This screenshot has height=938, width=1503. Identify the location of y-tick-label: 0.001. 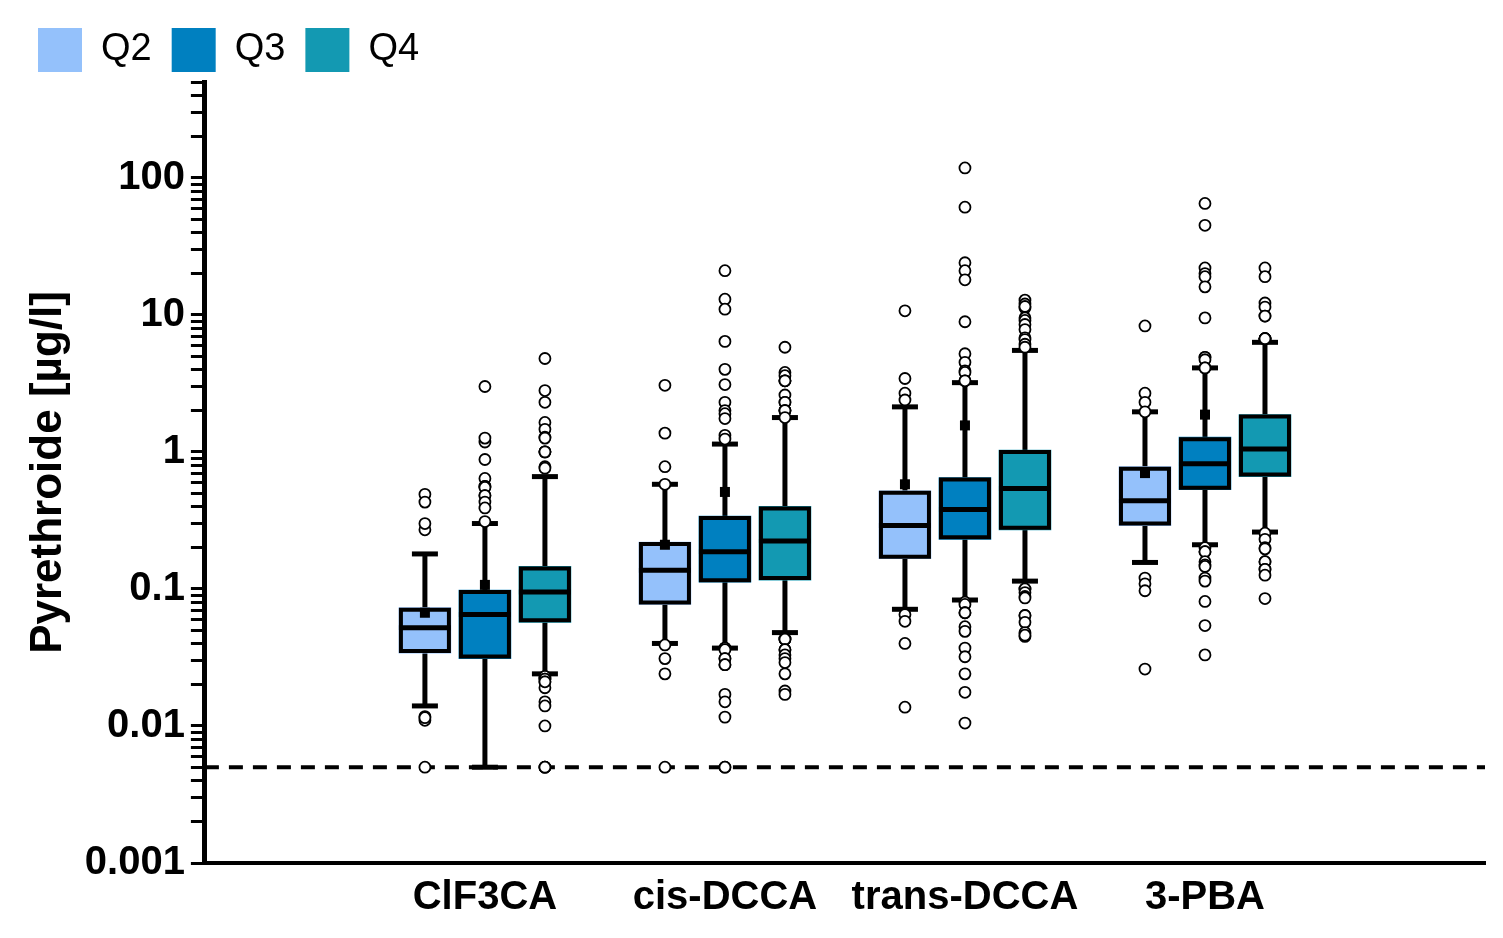
(134, 860).